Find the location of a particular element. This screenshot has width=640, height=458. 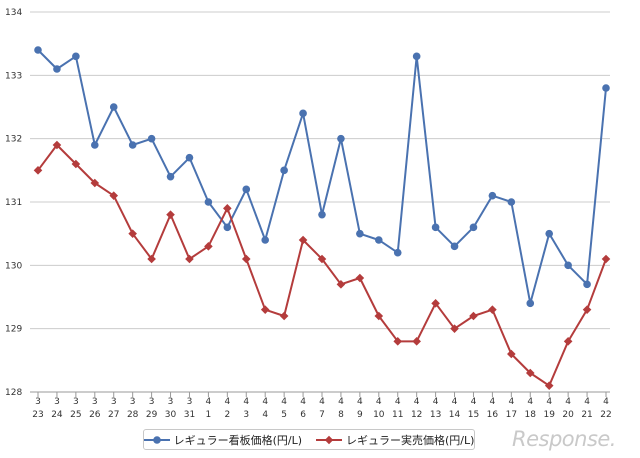

x-tick-day-label: 24 is located at coordinates (57, 415).